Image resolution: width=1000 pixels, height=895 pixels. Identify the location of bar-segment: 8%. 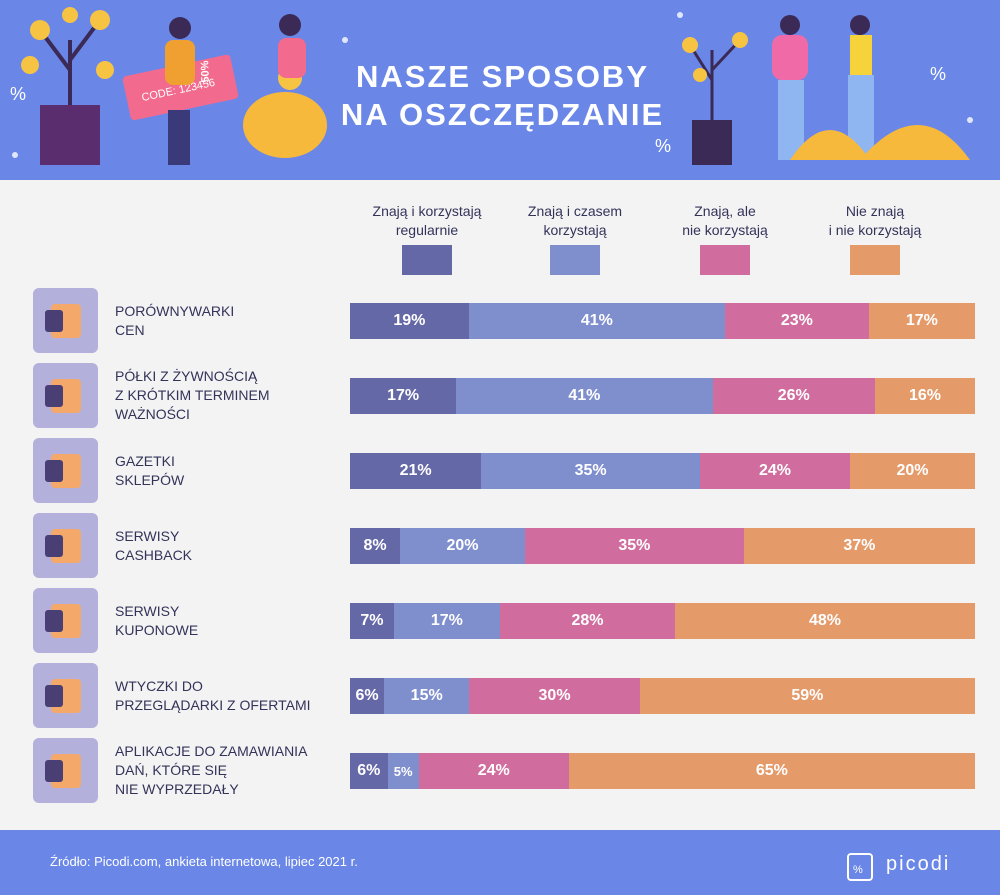
(375, 546).